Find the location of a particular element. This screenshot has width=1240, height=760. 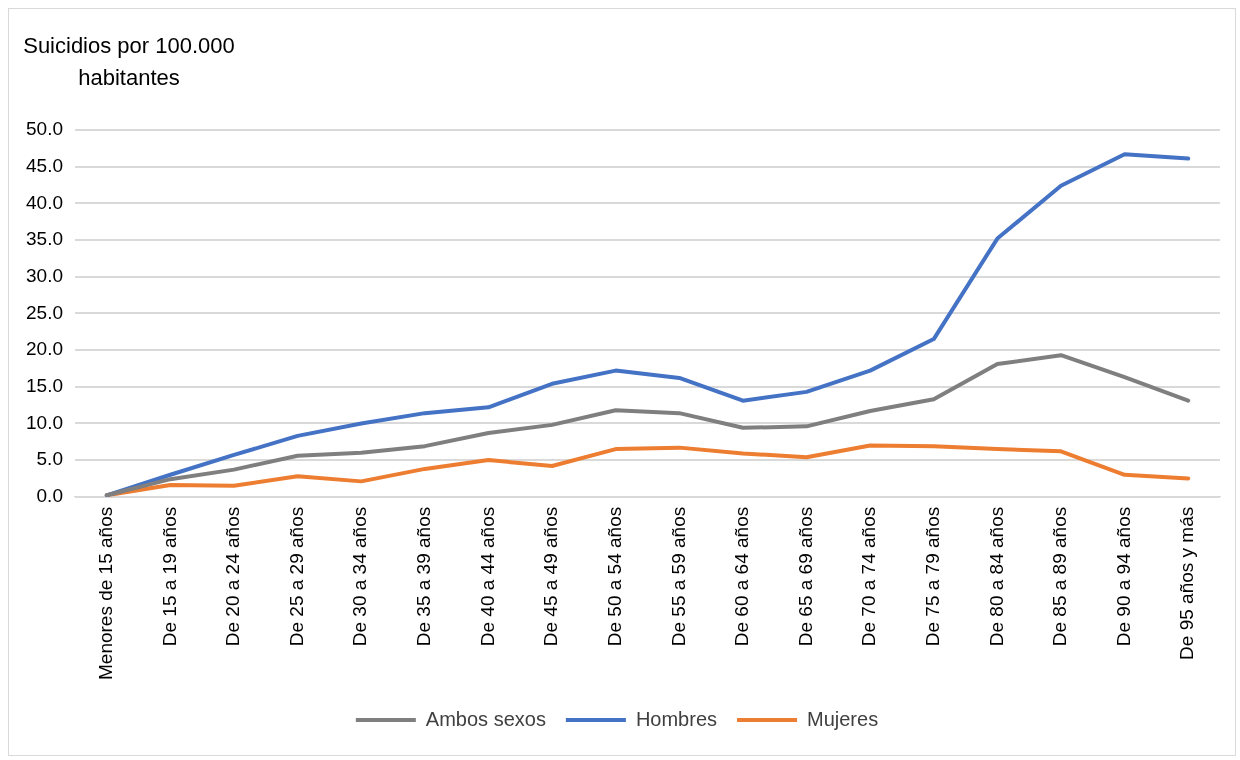

x-tick-label: De 75 a 79 años is located at coordinates (932, 576).